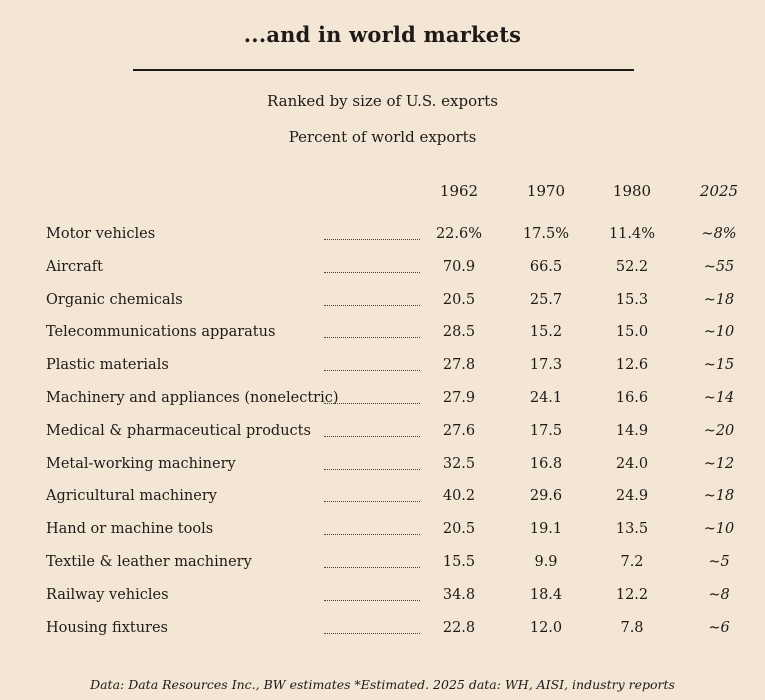  Describe the element at coordinates (383, 70) in the screenshot. I see `title-divider` at that location.